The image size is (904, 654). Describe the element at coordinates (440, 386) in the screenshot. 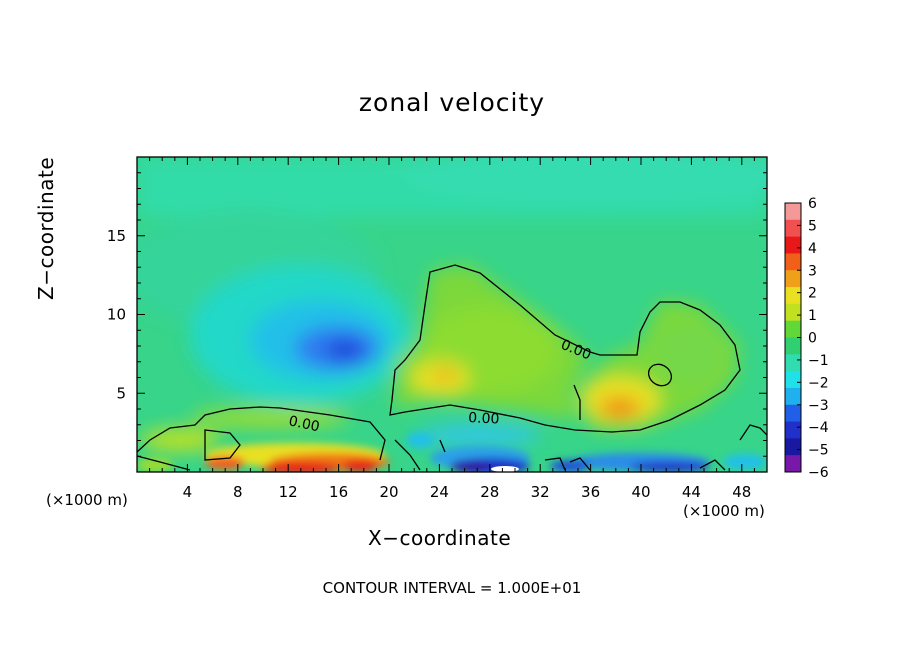

I see `contour-labels: 0.00 0.000.00` at that location.